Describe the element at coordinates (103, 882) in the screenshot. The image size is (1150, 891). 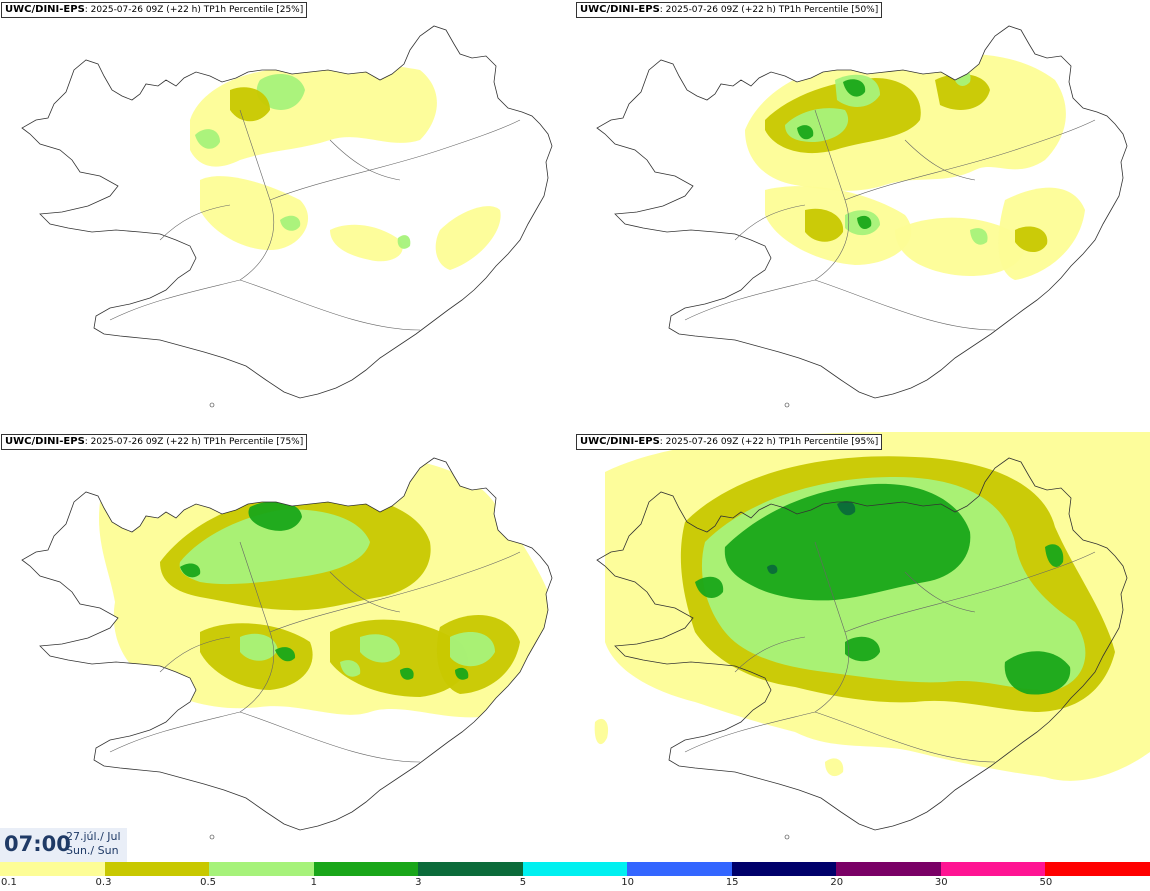
I see `colorbar-label: 0.3` at that location.